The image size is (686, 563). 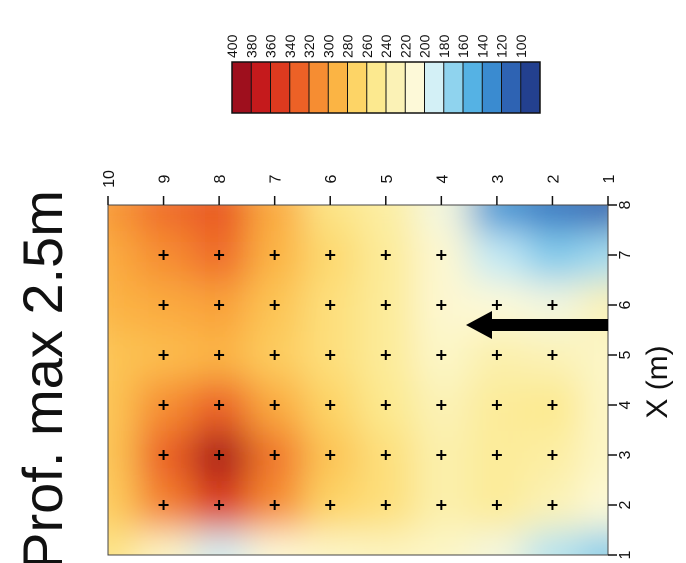 I want to click on x-tick-label: 2, so click(x=625, y=504).